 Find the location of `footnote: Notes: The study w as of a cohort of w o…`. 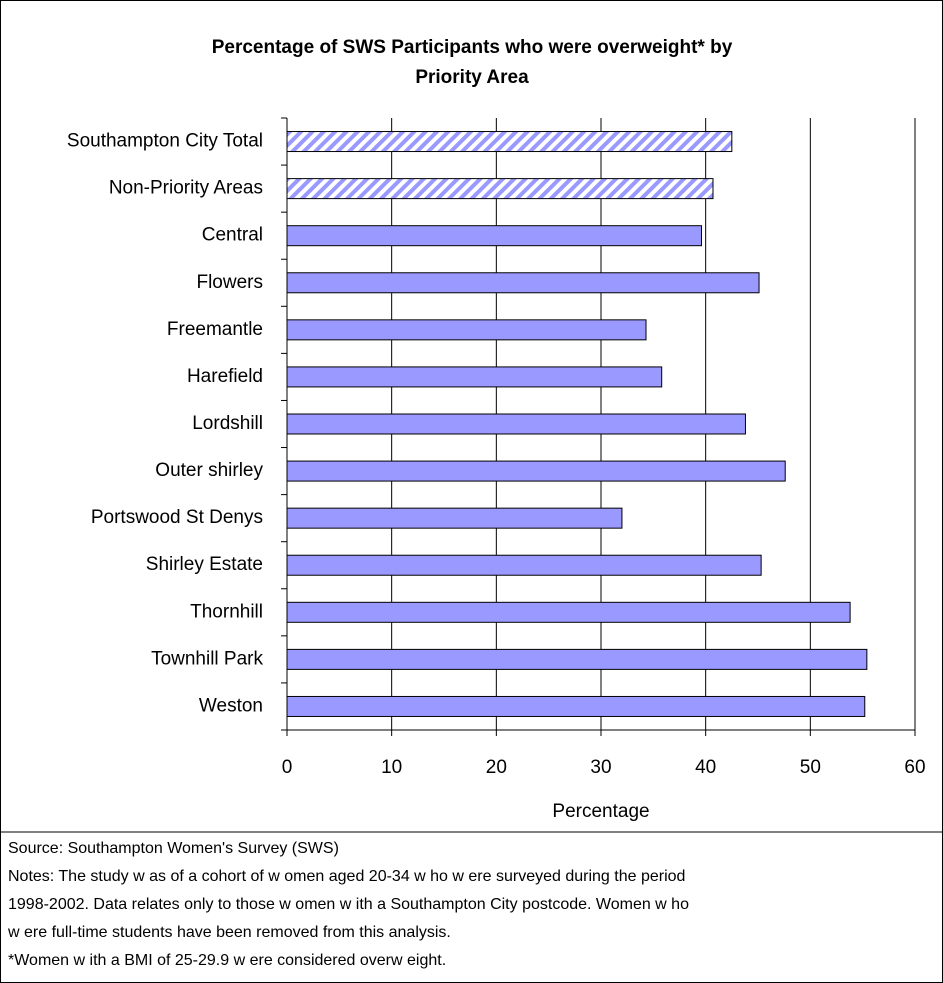

footnote: Notes: The study w as of a cohort of w o… is located at coordinates (346, 876).